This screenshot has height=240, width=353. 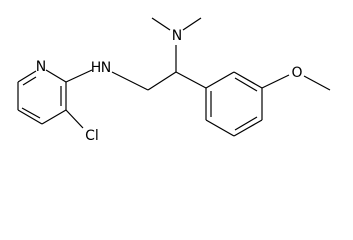 What do you see at coordinates (96, 68) in the screenshot?
I see `atom-label: H` at bounding box center [96, 68].